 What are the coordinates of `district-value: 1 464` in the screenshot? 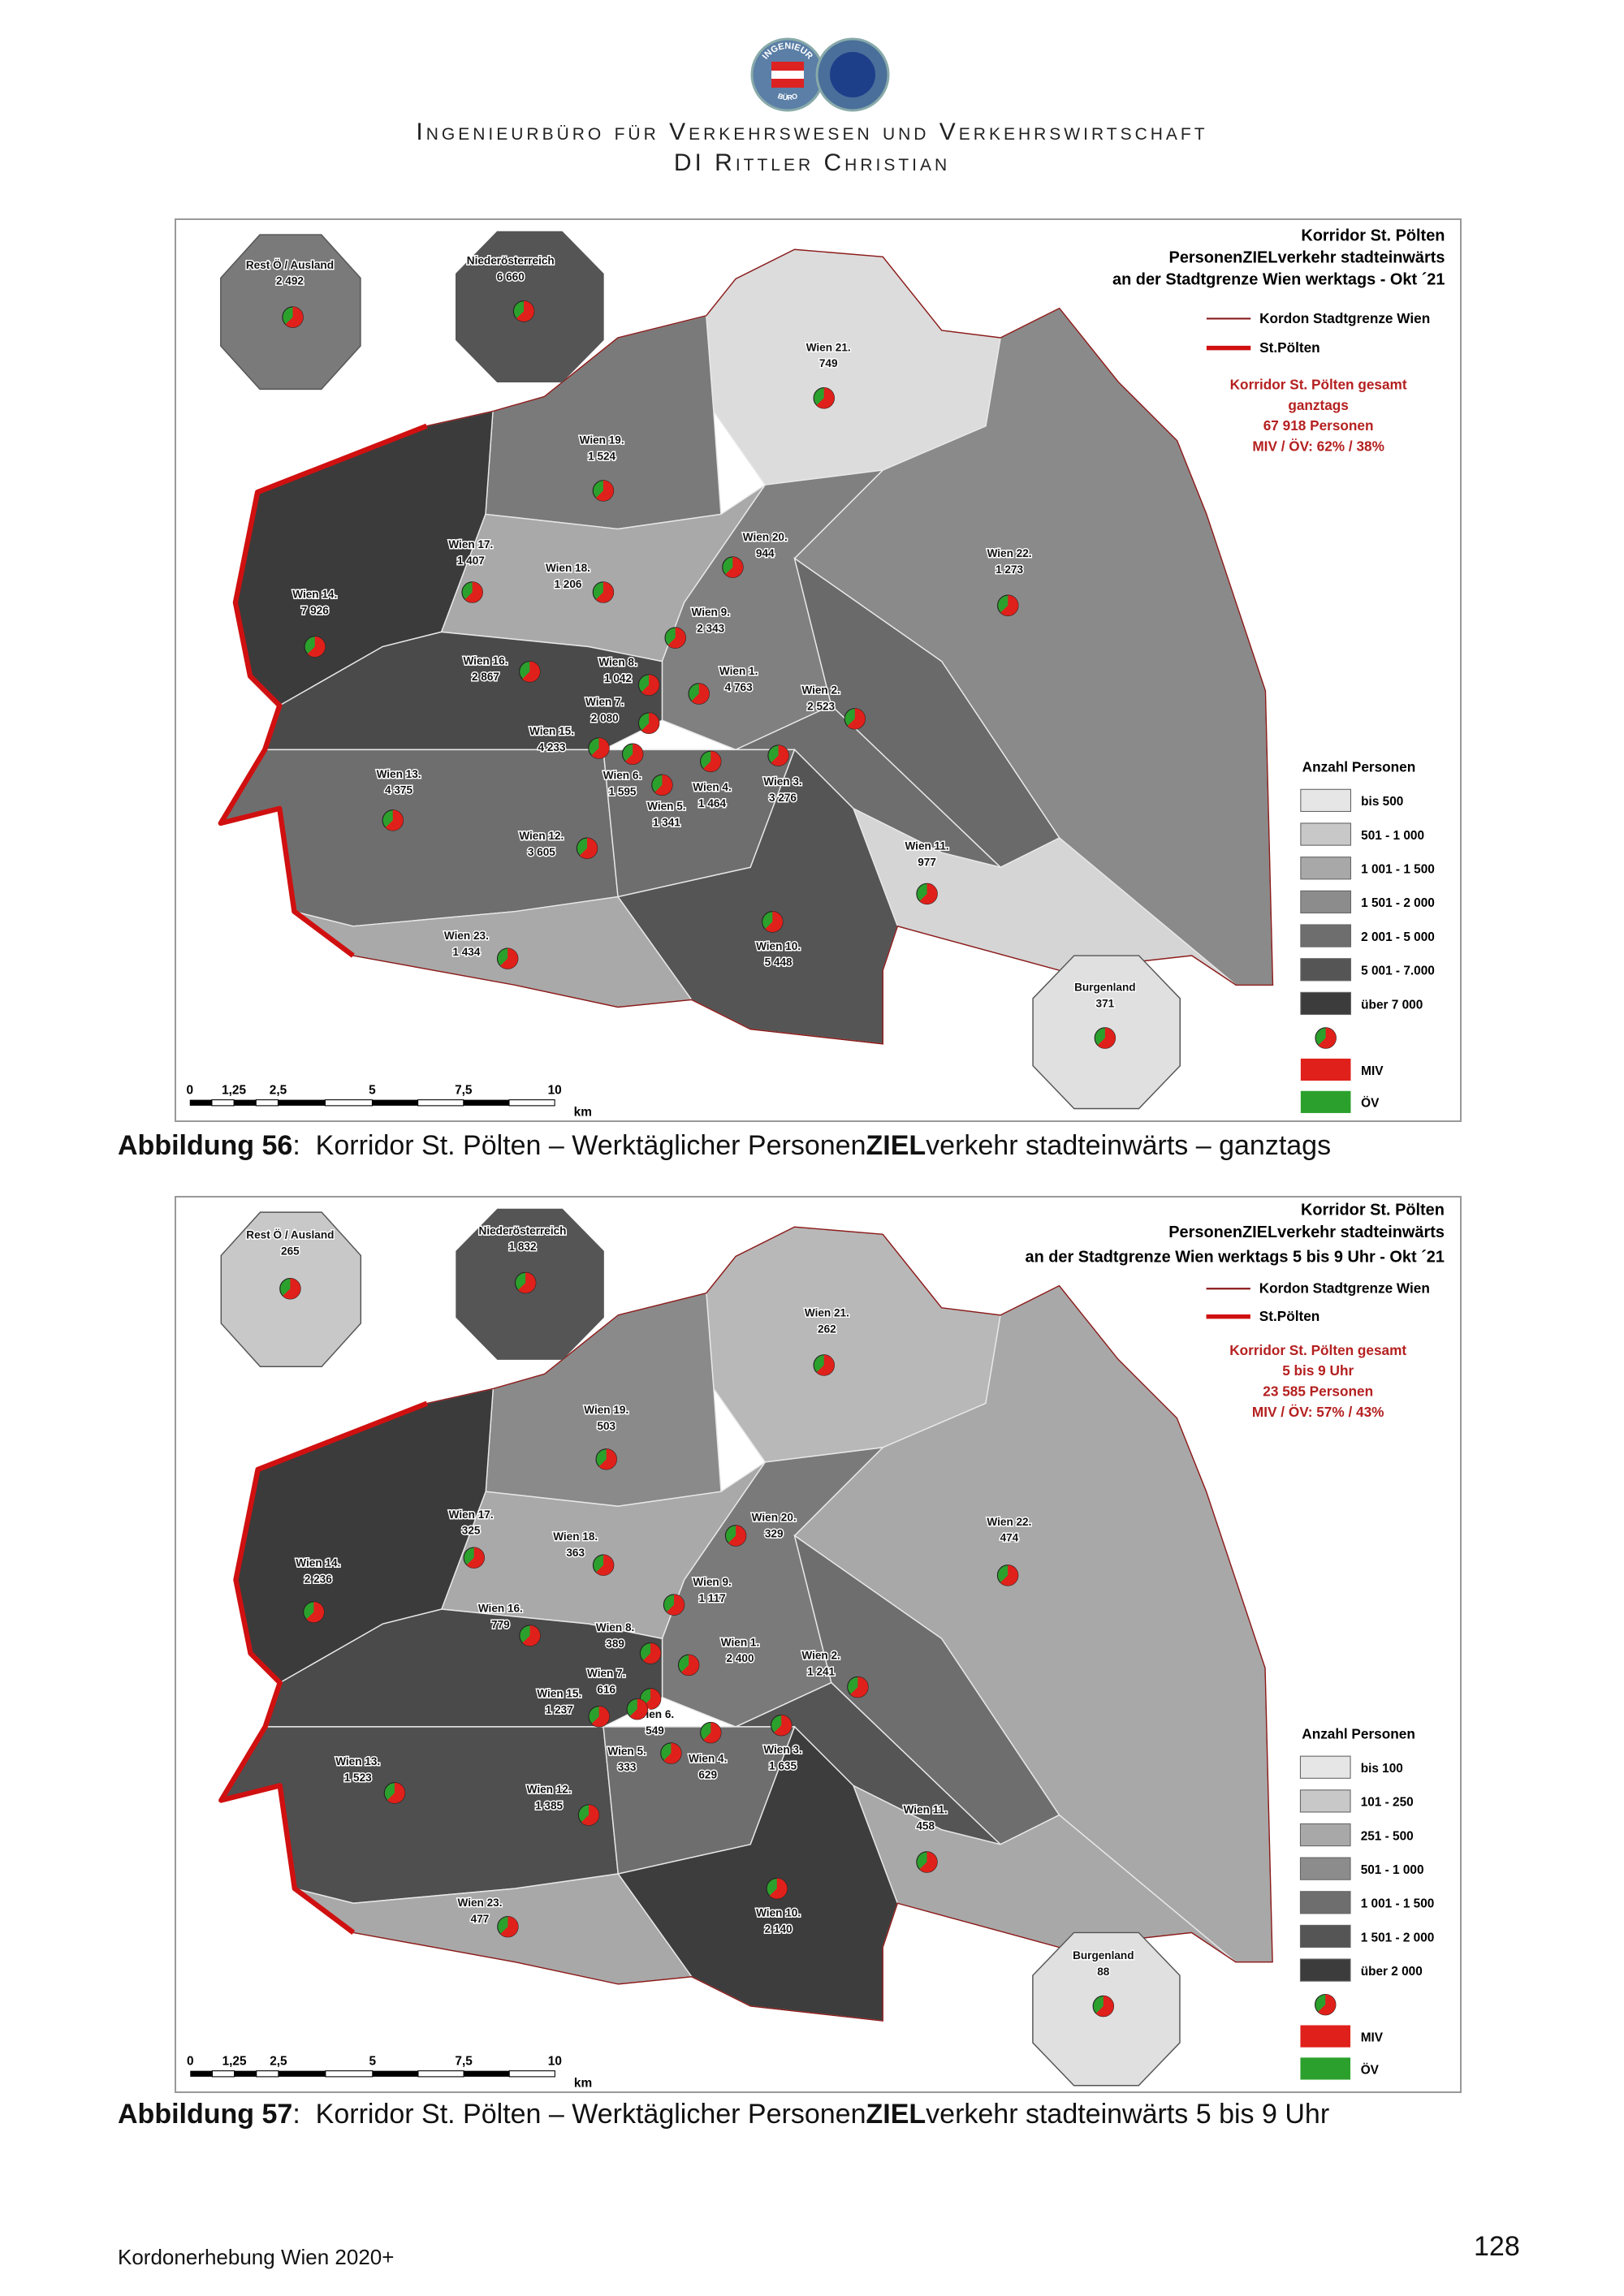 It's located at (712, 803).